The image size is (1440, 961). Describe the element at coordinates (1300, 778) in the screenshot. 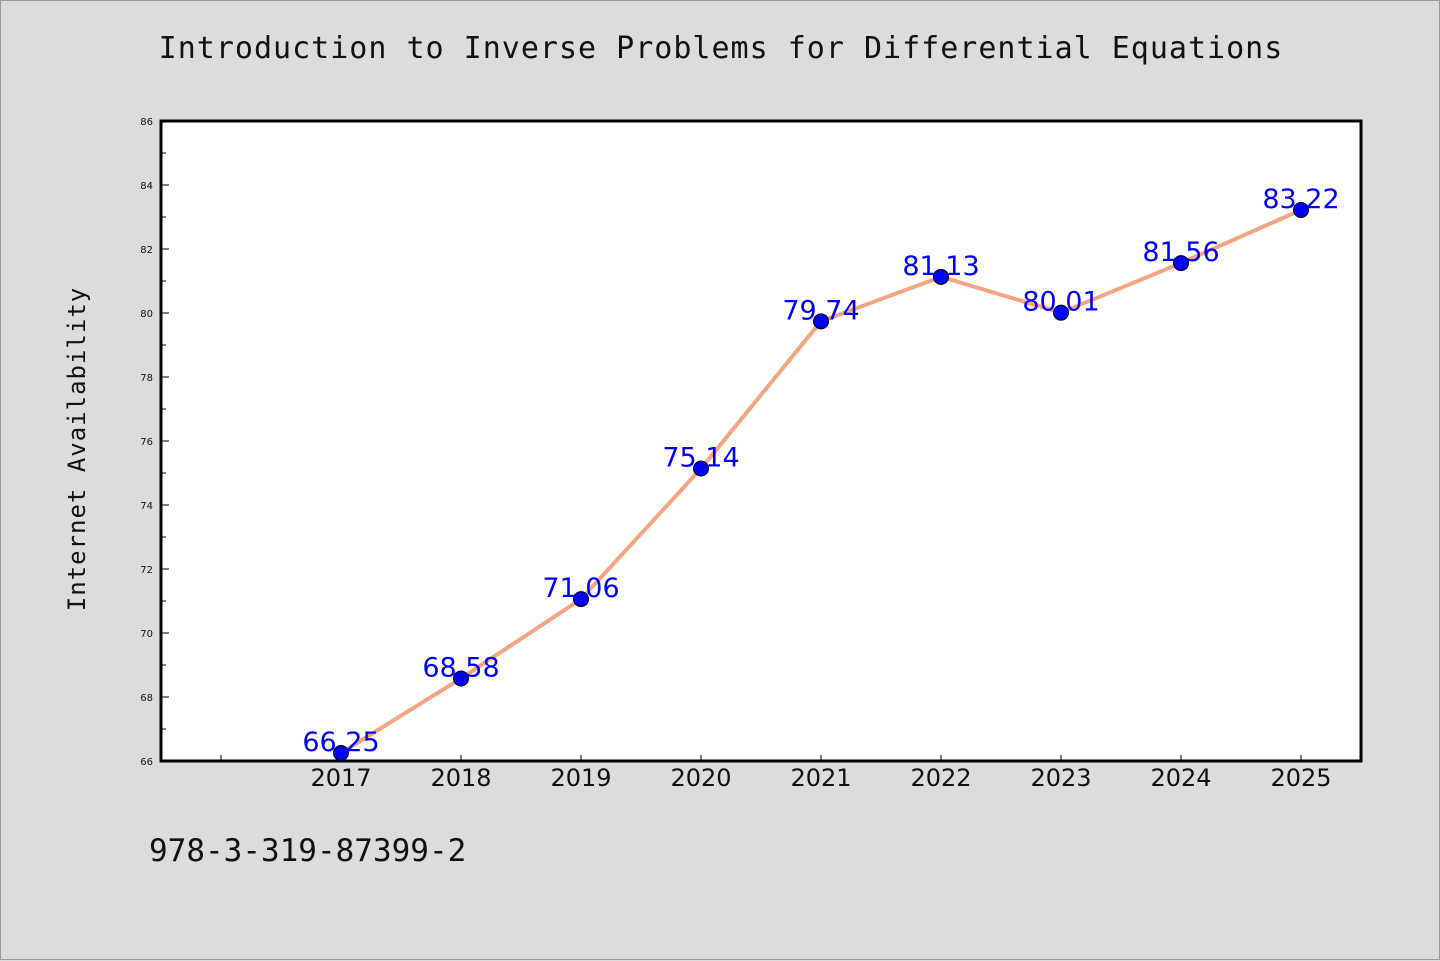

I see `x-tick-label: 2025` at that location.